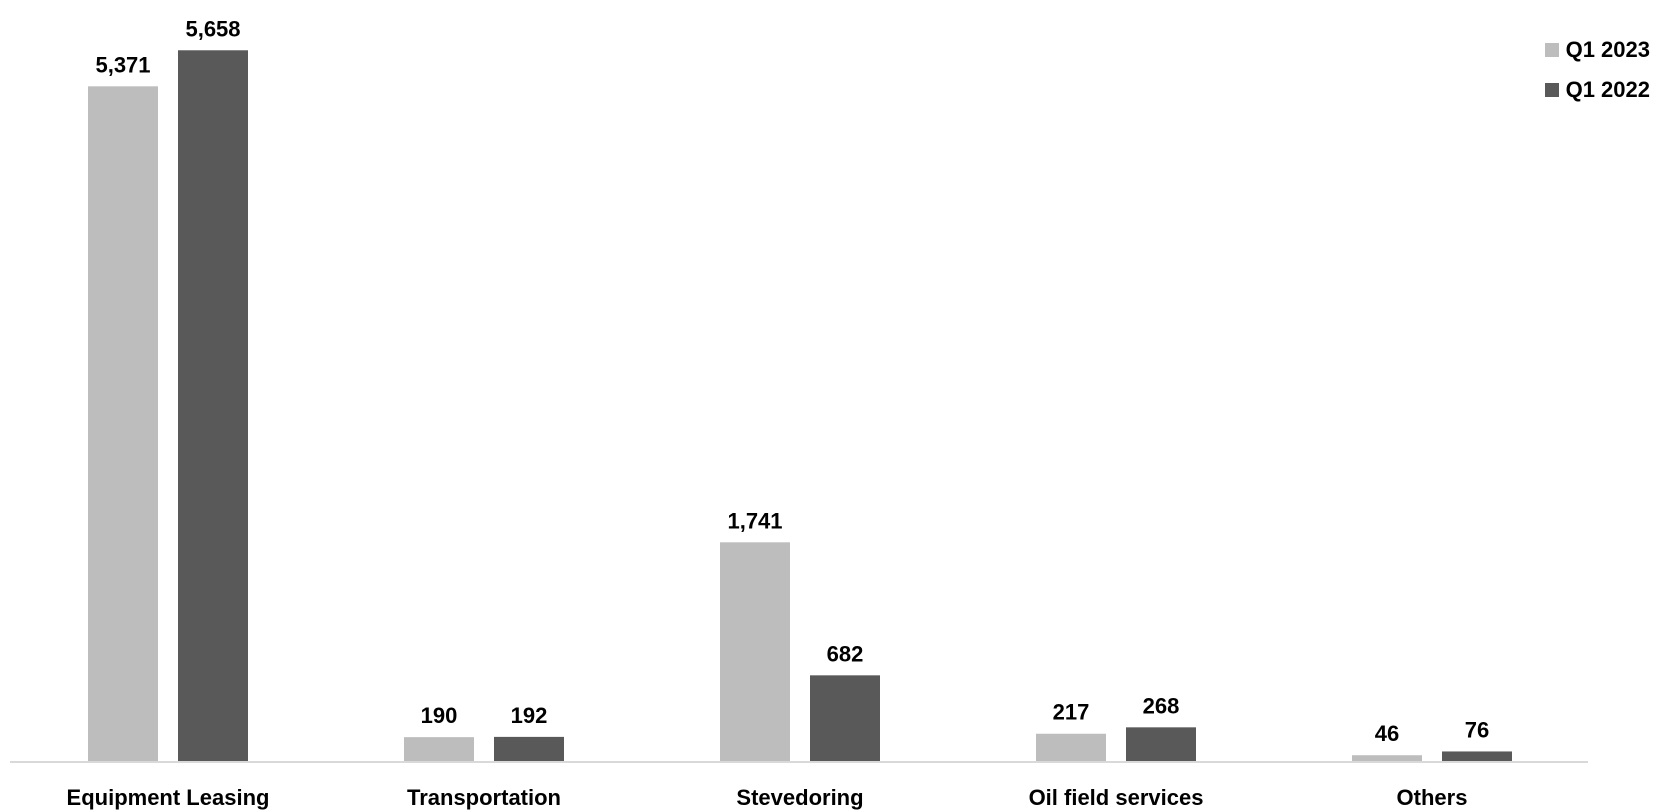  I want to click on bar-transportation-q1-2022, so click(529, 748).